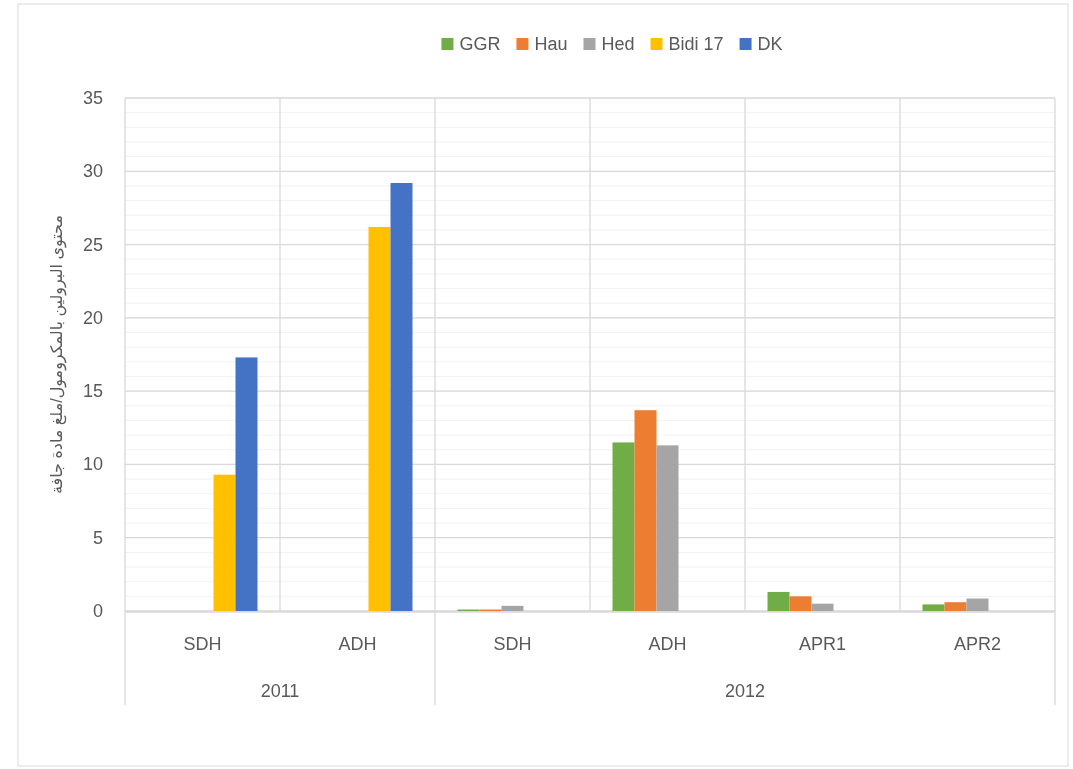 This screenshot has height=769, width=1073. Describe the element at coordinates (92, 171) in the screenshot. I see `y-tick-label: 30` at that location.